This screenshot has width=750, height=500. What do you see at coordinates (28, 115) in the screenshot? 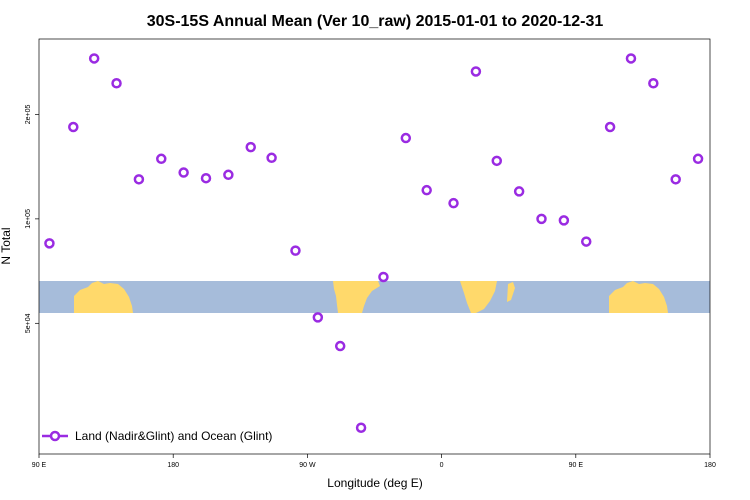
I see `y-tick-label: 2e+05` at bounding box center [28, 115].